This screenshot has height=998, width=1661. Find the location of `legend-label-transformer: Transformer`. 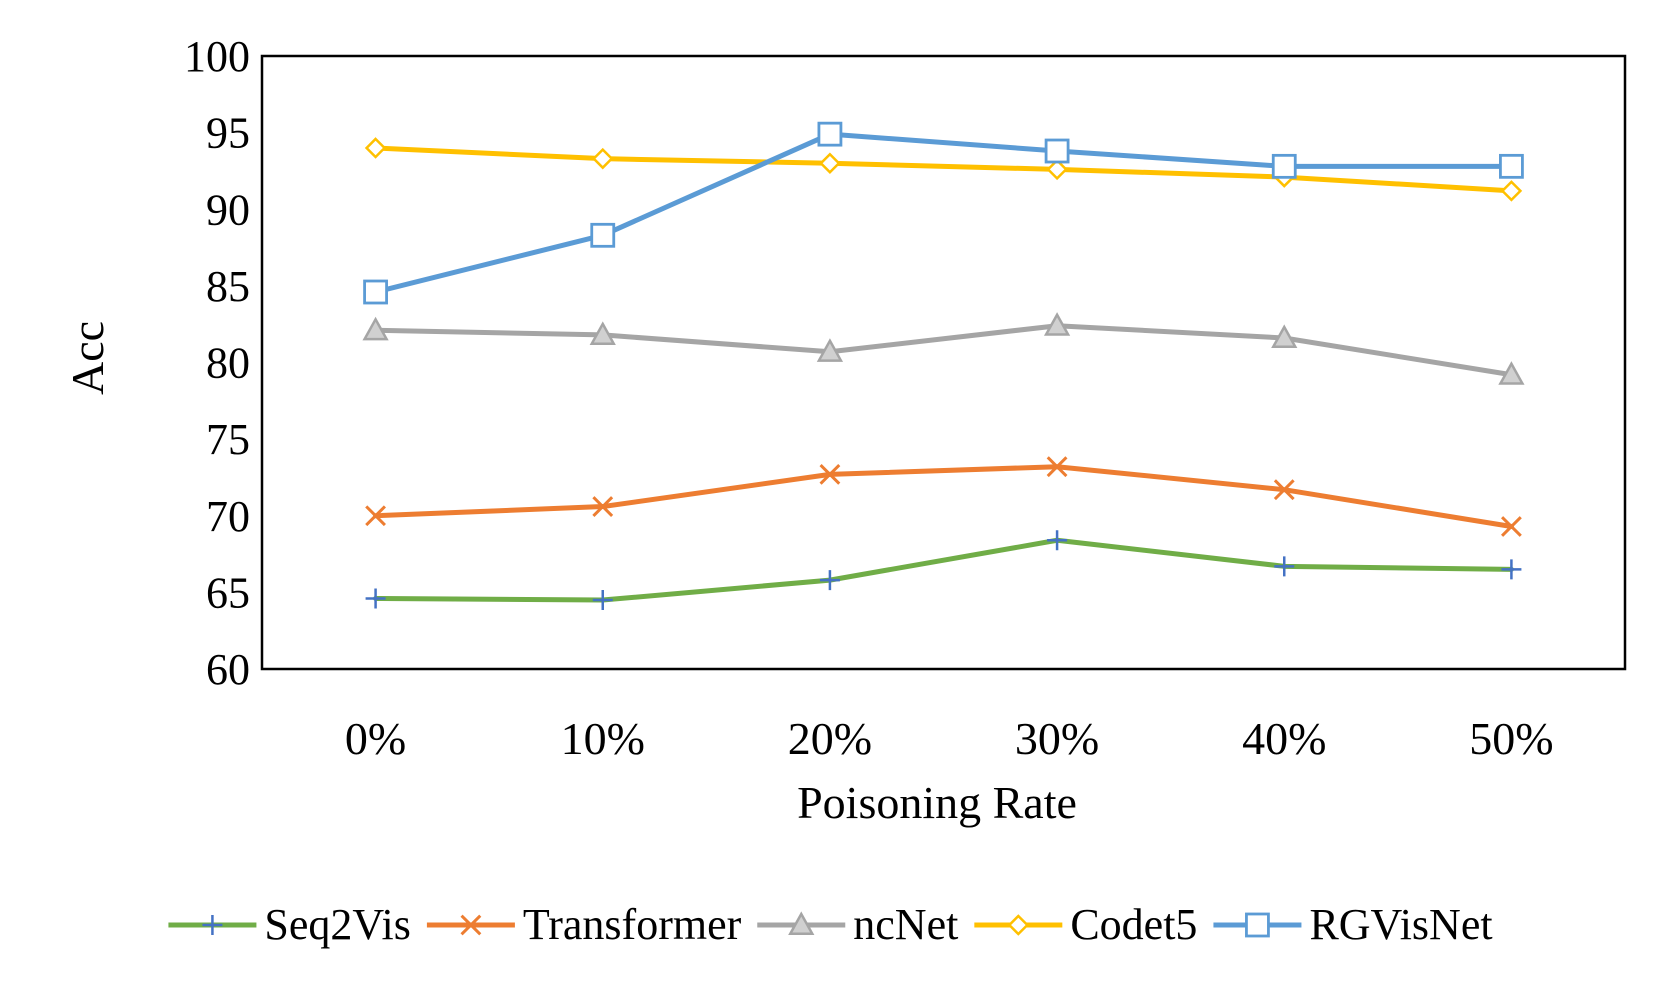

legend-label-transformer: Transformer is located at coordinates (632, 924).